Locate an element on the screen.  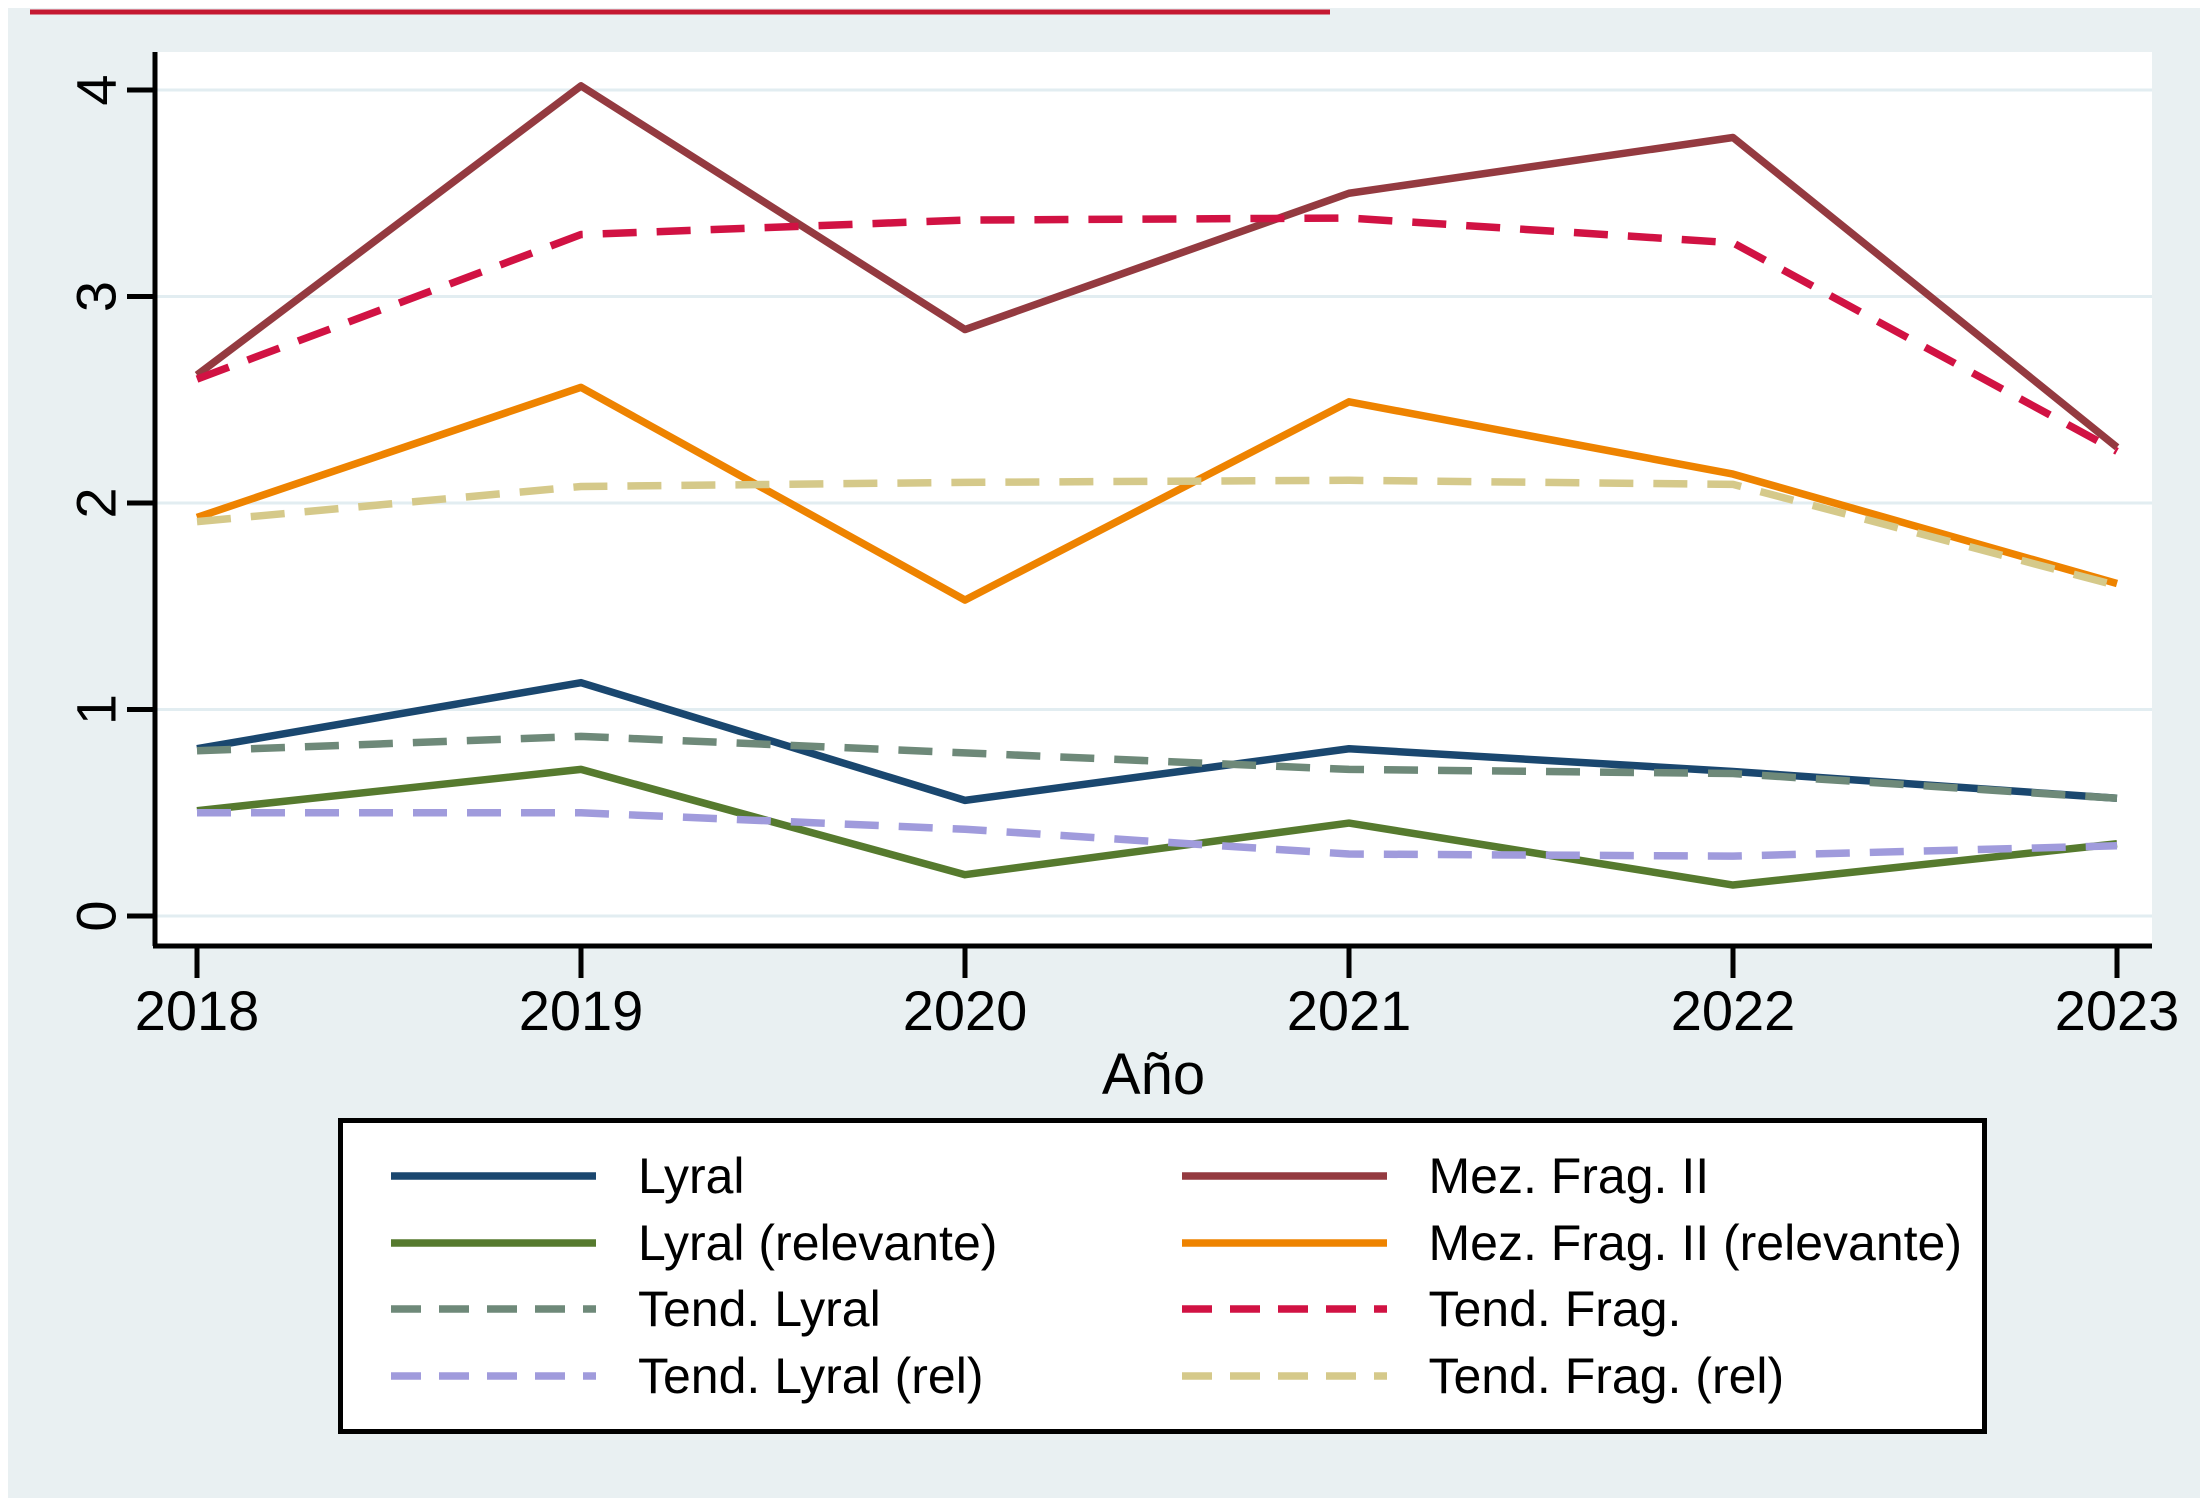
x-tick-label-2018: 2018 is located at coordinates (197, 1010).